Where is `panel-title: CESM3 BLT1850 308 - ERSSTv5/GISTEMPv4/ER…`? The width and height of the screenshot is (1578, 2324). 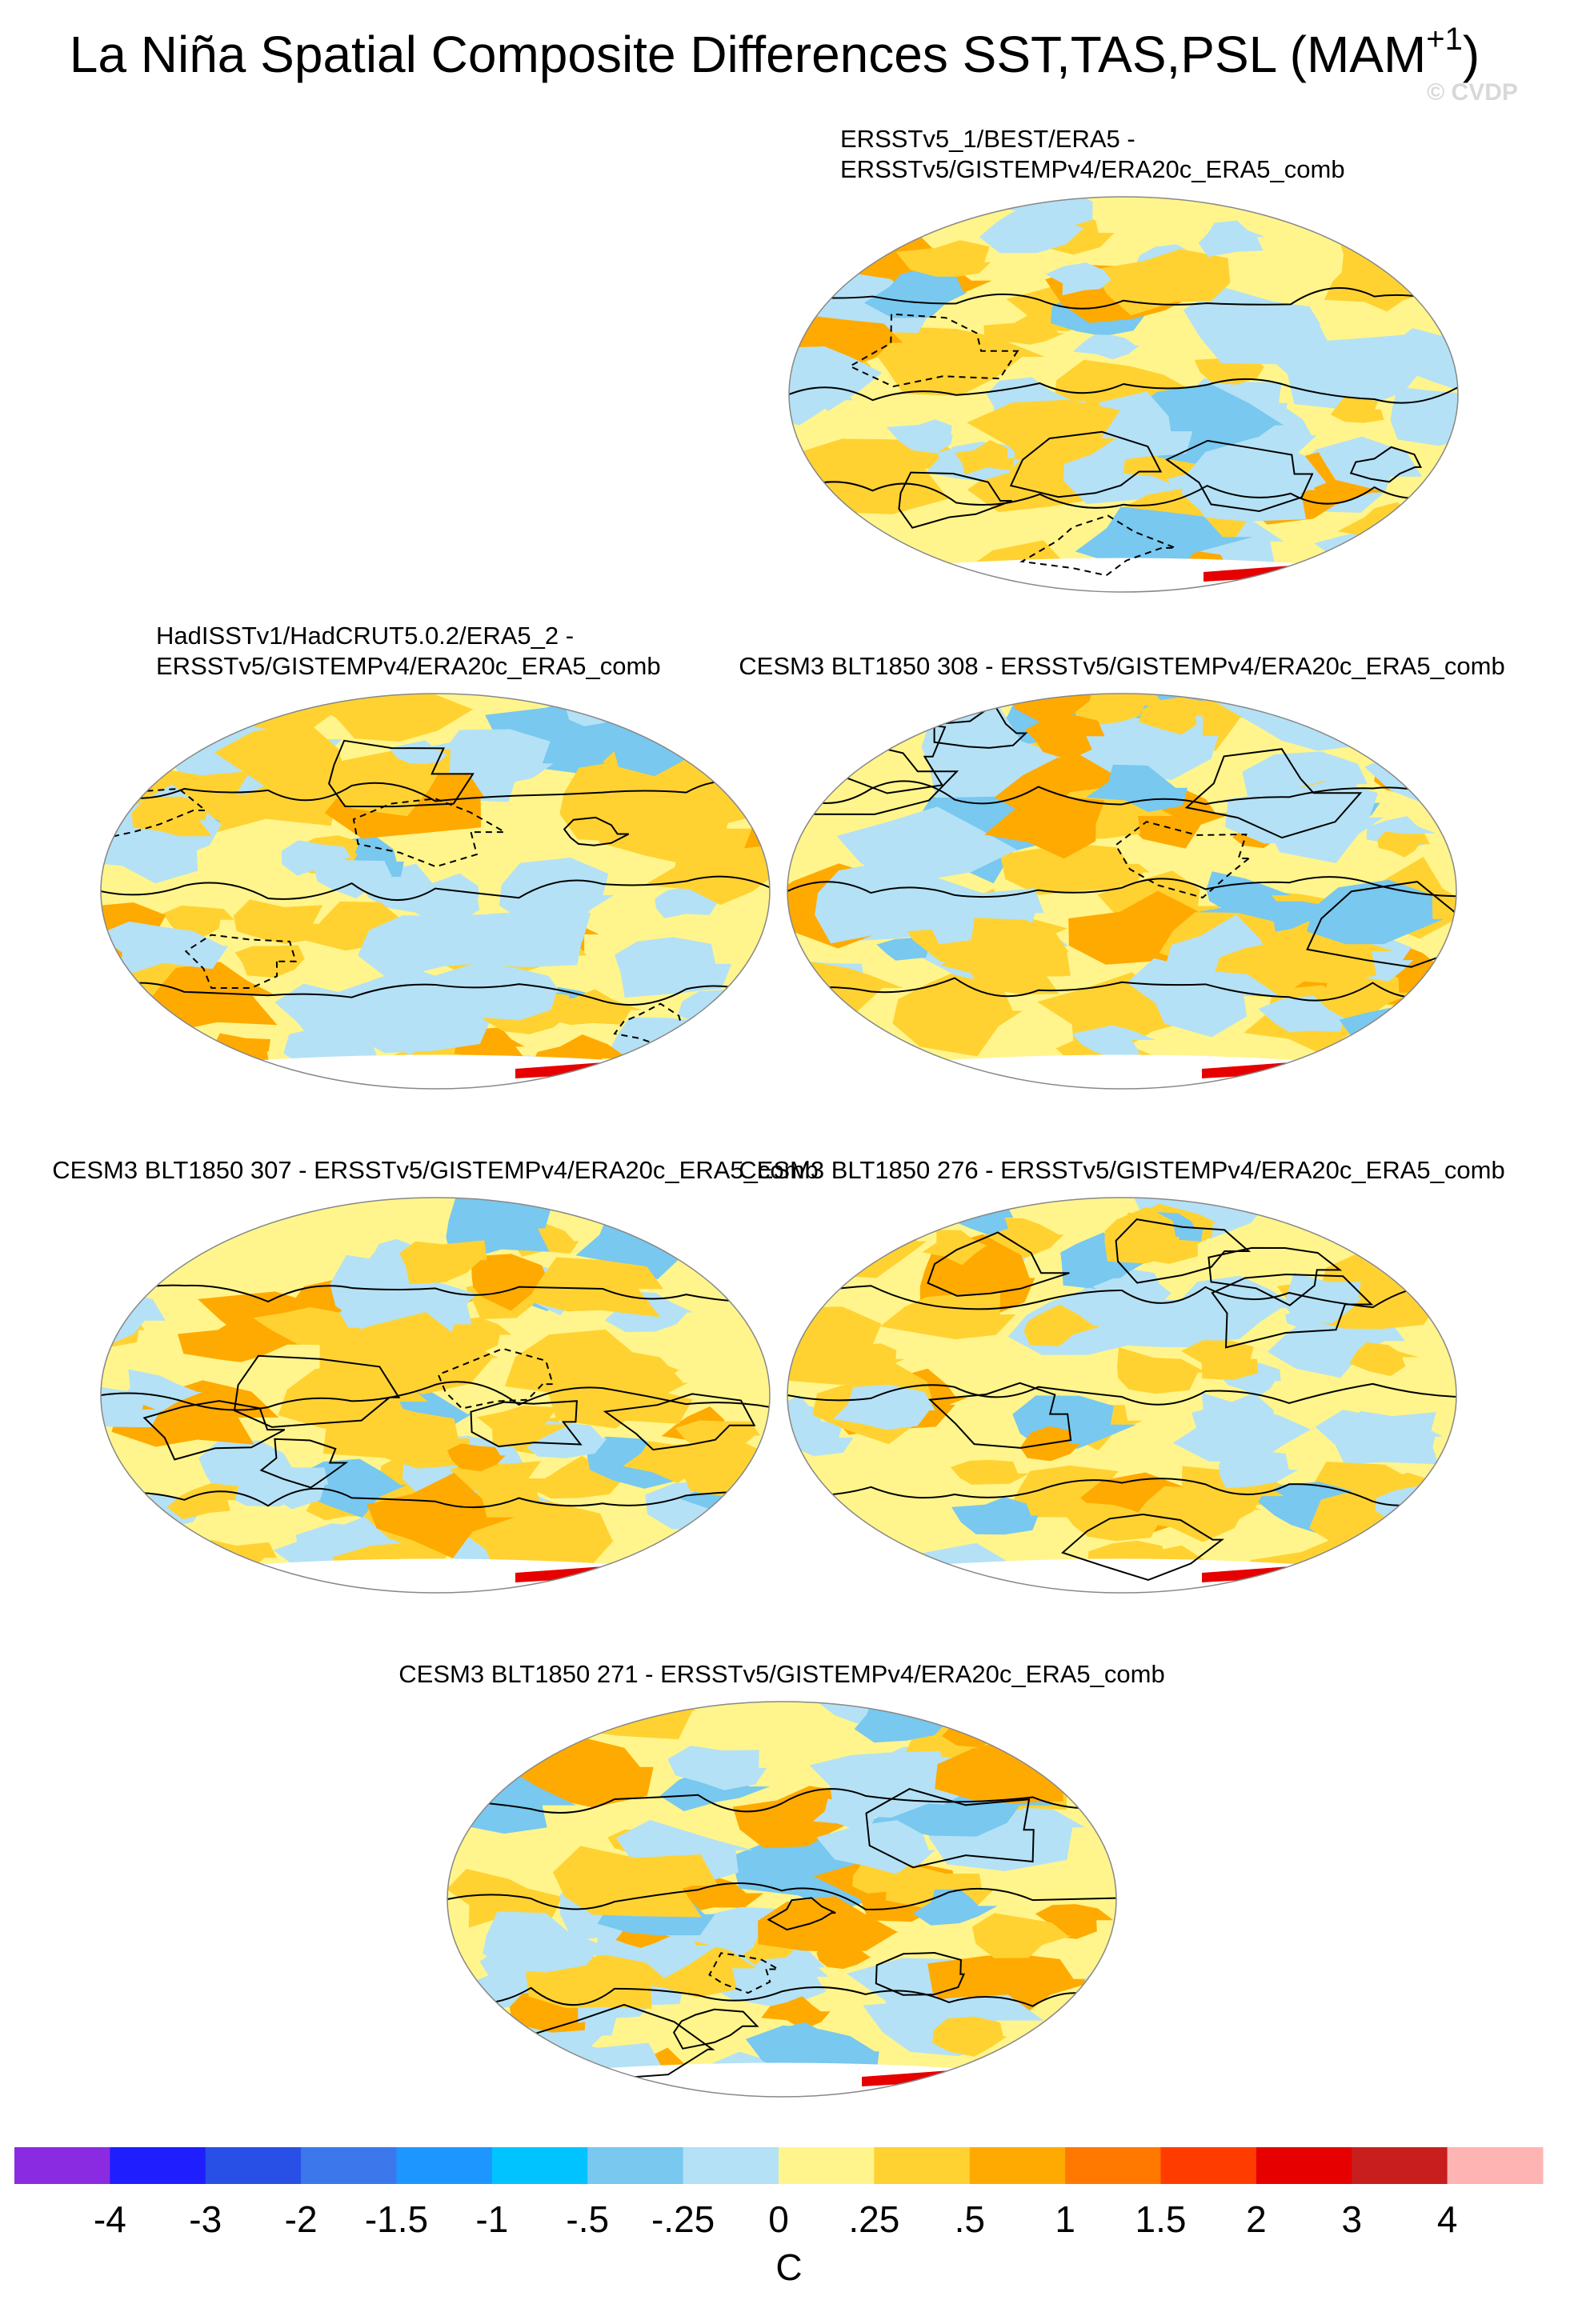 panel-title: CESM3 BLT1850 308 - ERSSTv5/GISTEMPv4/ER… is located at coordinates (1121, 666).